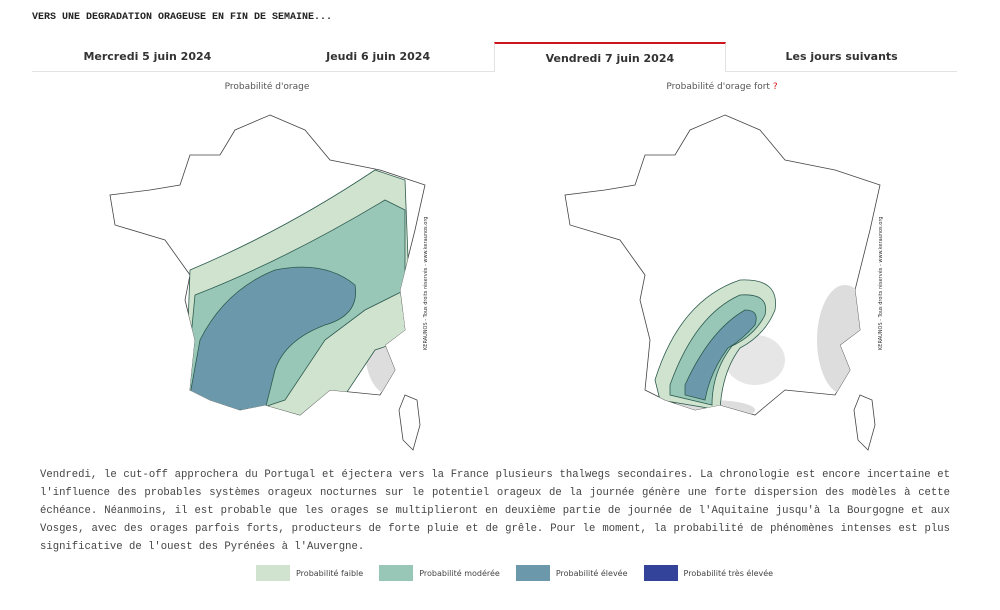 The image size is (1000, 610). What do you see at coordinates (610, 57) in the screenshot?
I see `tab: Vendredi 7 juin 2024` at bounding box center [610, 57].